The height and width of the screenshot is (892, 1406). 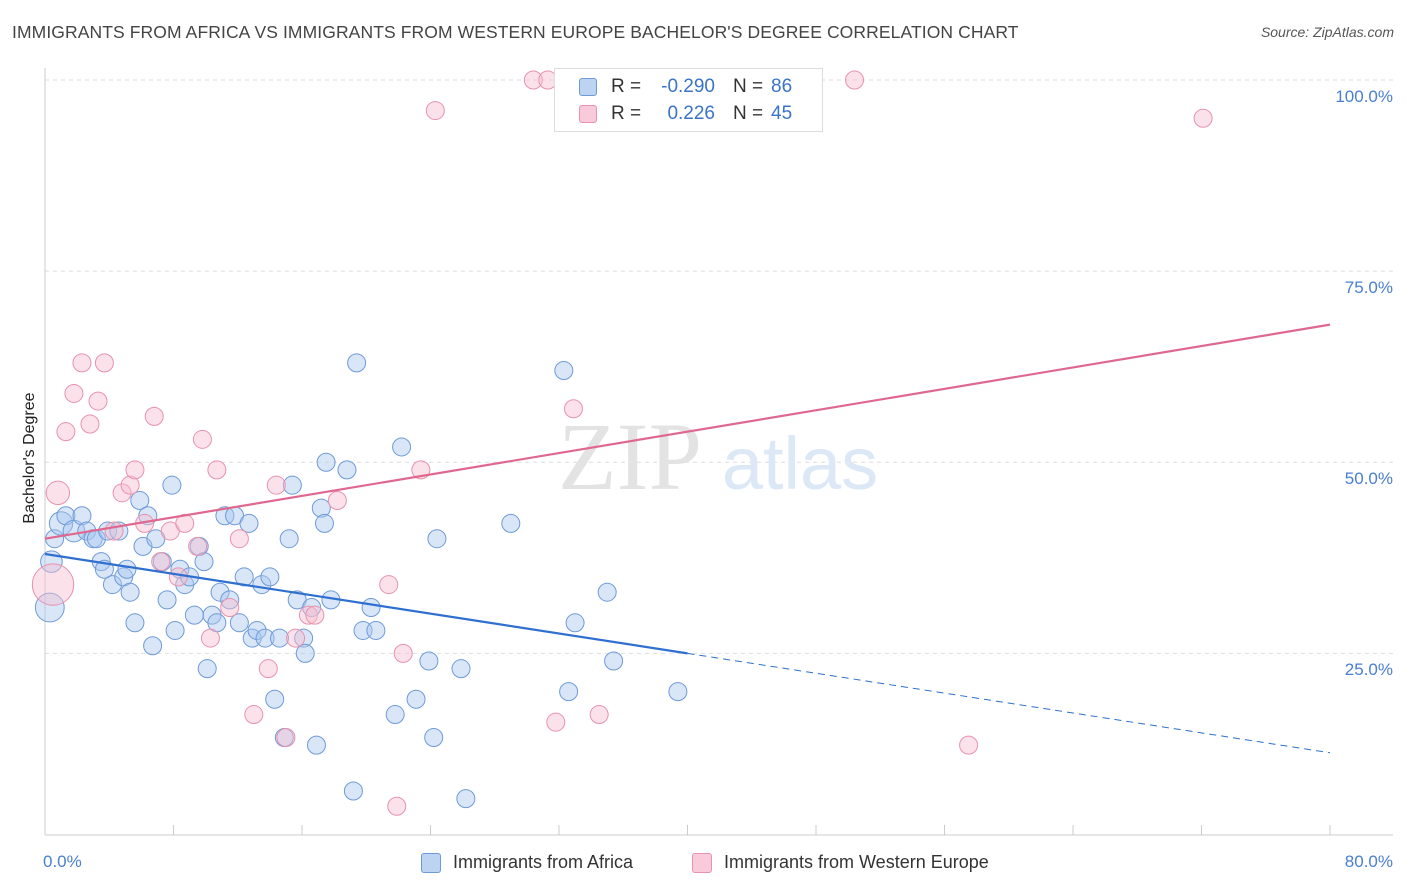 I want to click on bottom-legend-western-europe: Immigrants from Western Europe, so click(x=840, y=862).